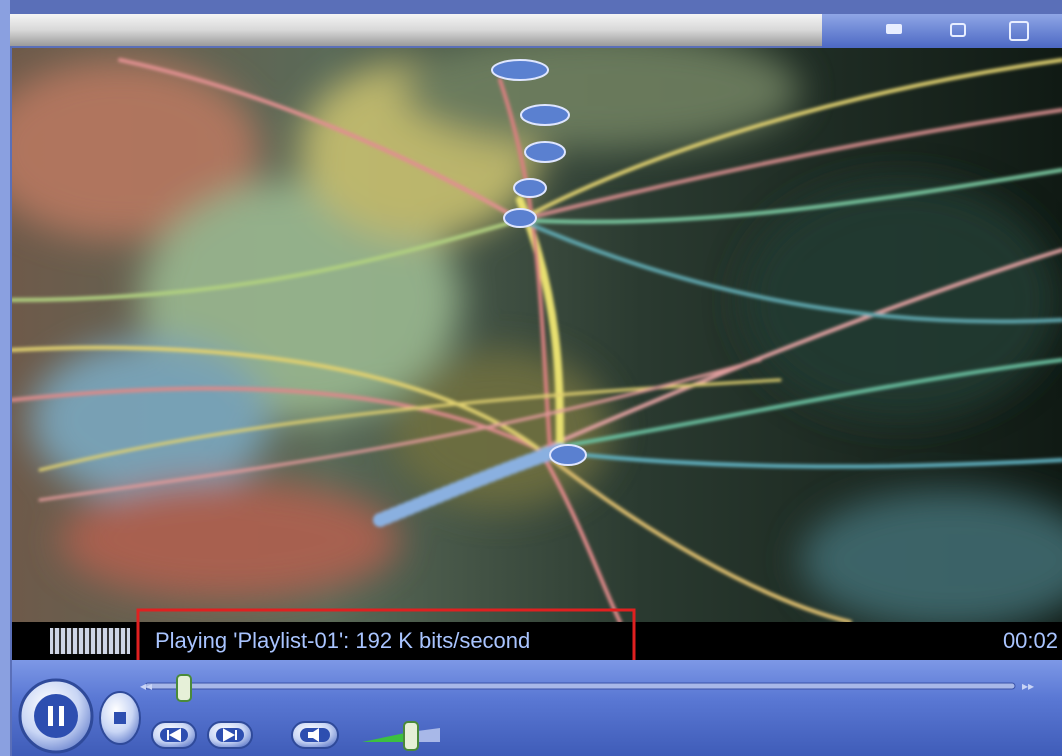 This screenshot has width=1062, height=756. I want to click on seek-bar, so click(580, 686).